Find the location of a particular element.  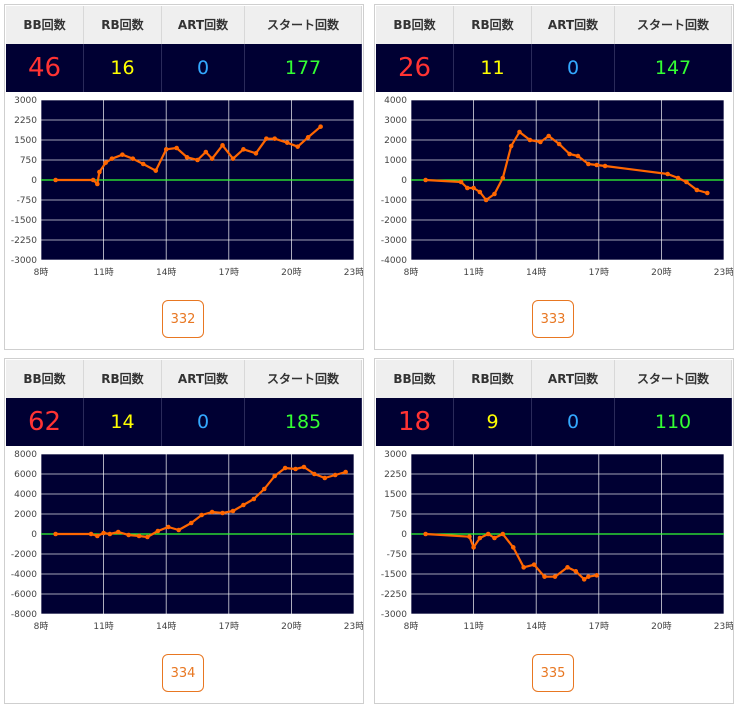

machine-number-button: 335 is located at coordinates (553, 673).